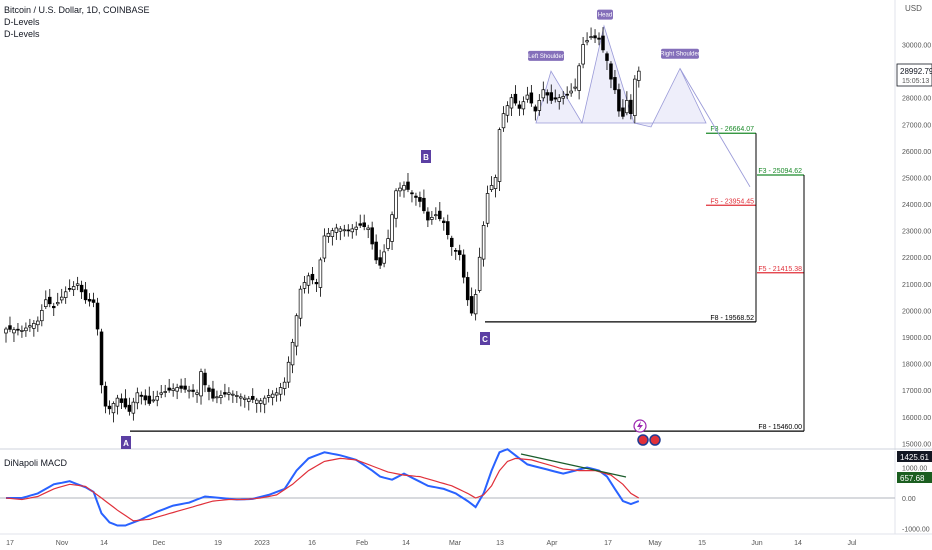 Image resolution: width=932 pixels, height=550 pixels. Describe the element at coordinates (500, 543) in the screenshot. I see `time-tick-label: 13` at that location.